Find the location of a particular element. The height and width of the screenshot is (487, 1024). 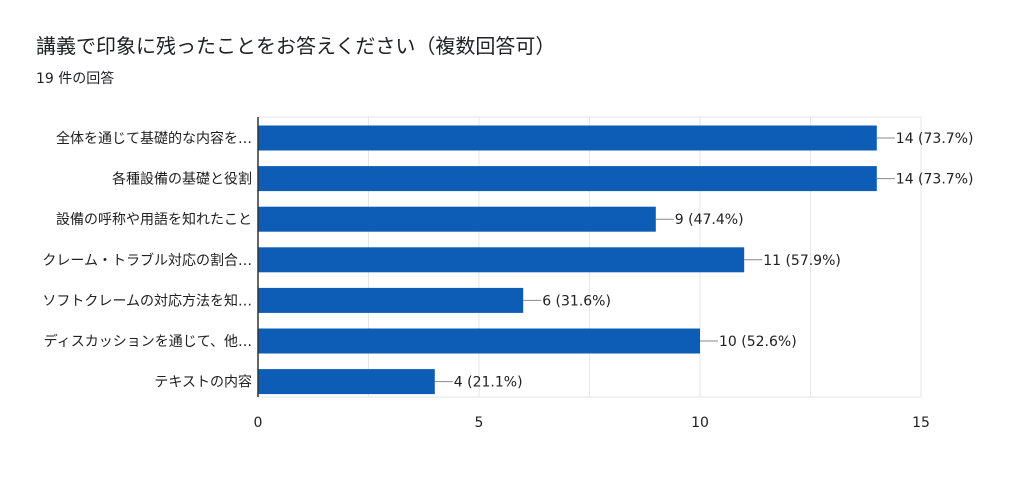

category-label: テキストの内容 is located at coordinates (203, 382).